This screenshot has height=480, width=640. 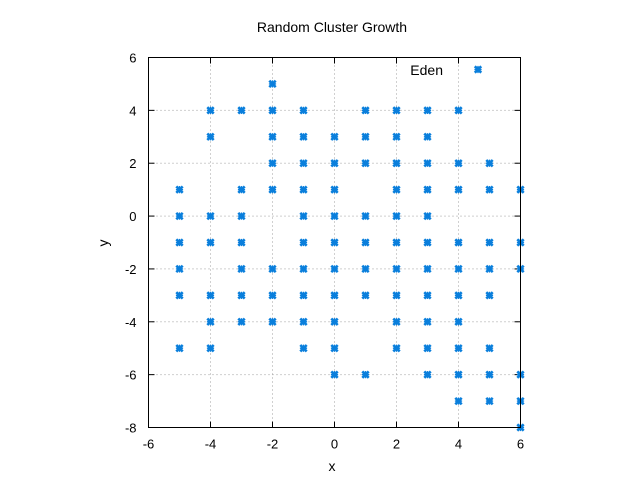 I want to click on legend-marker-eden, so click(x=478, y=69).